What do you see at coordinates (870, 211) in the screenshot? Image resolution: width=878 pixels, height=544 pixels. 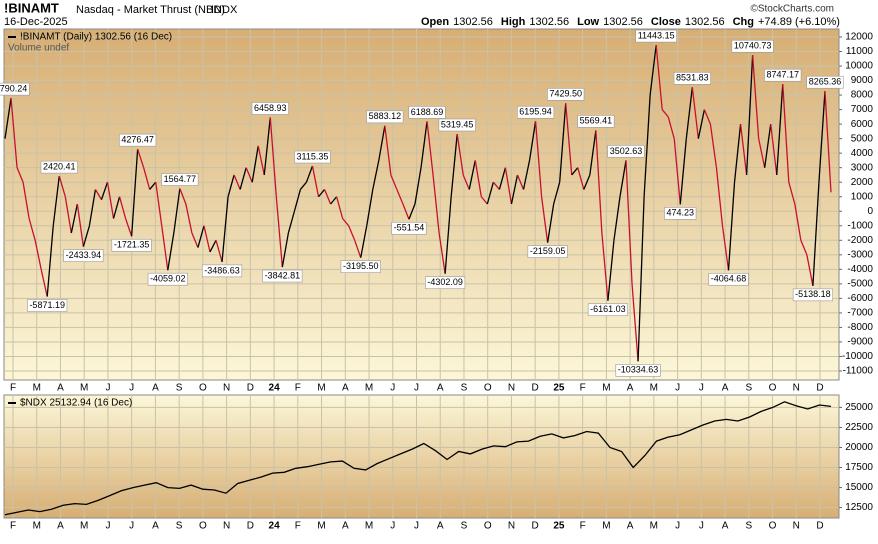 I see `y-tick-label: 0` at bounding box center [870, 211].